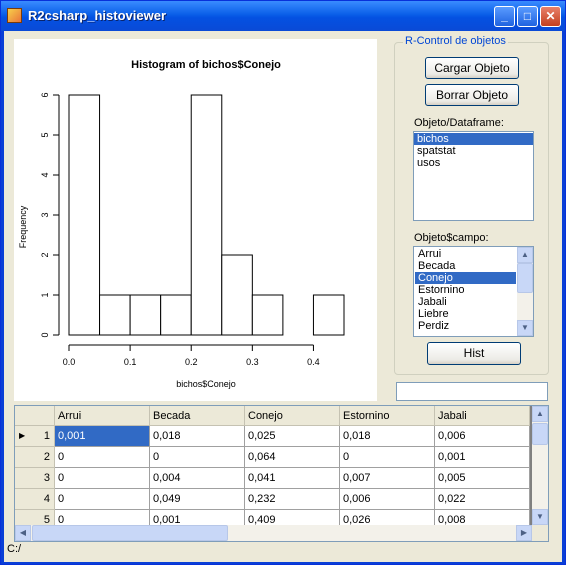  Describe the element at coordinates (130, 533) in the screenshot. I see `grid-hscroll-thumb` at that location.